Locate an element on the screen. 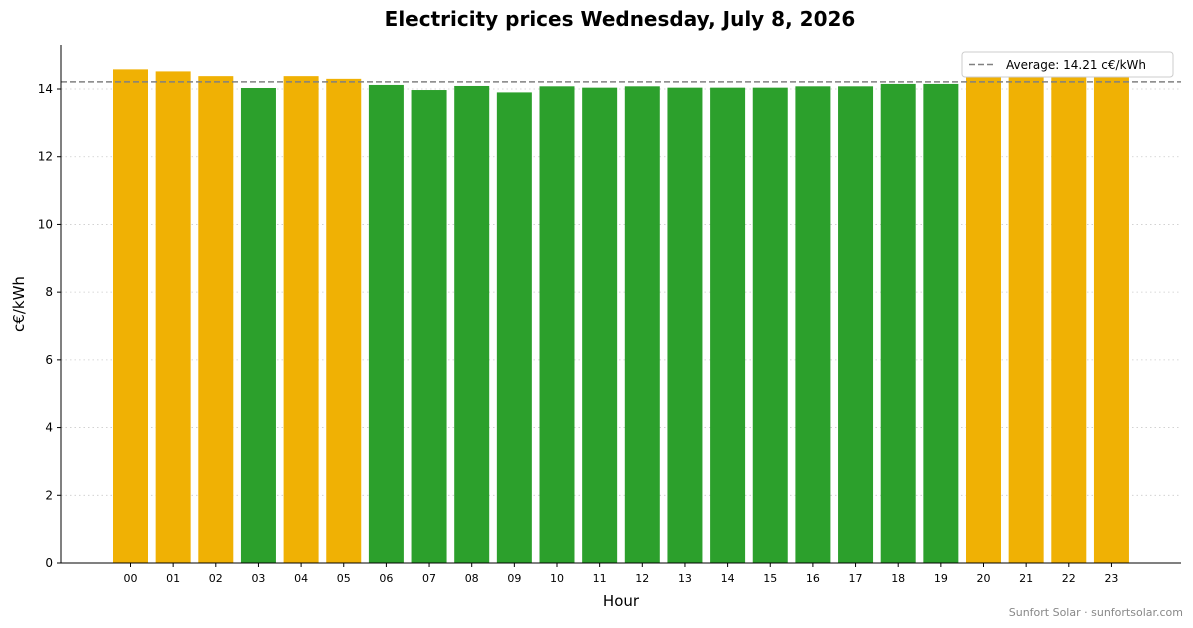 The height and width of the screenshot is (628, 1193). x-tick-label: 20 is located at coordinates (984, 578).